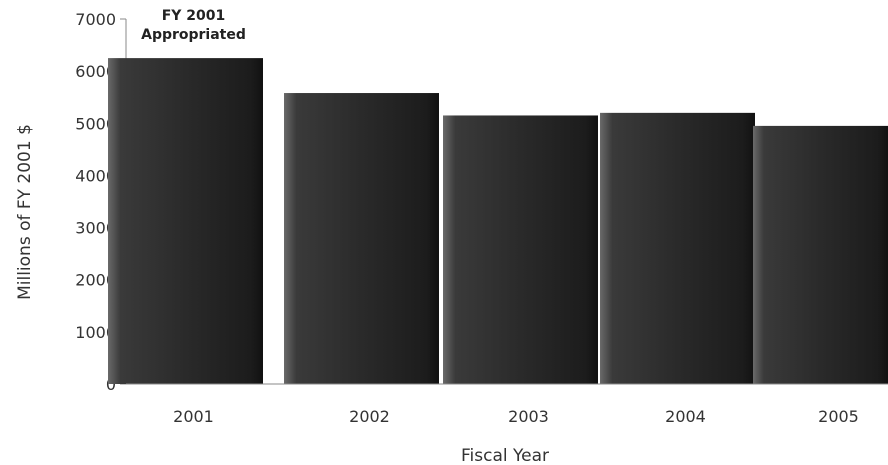 The height and width of the screenshot is (465, 888). I want to click on x-tick-label: 2001, so click(193, 416).